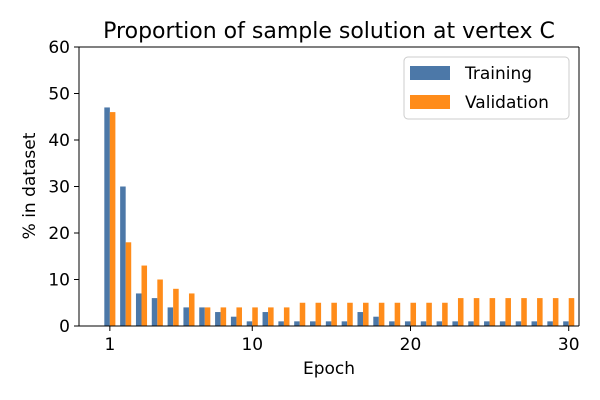 Image resolution: width=600 pixels, height=400 pixels. Describe the element at coordinates (252, 345) in the screenshot. I see `x-tick-label: 10` at that location.